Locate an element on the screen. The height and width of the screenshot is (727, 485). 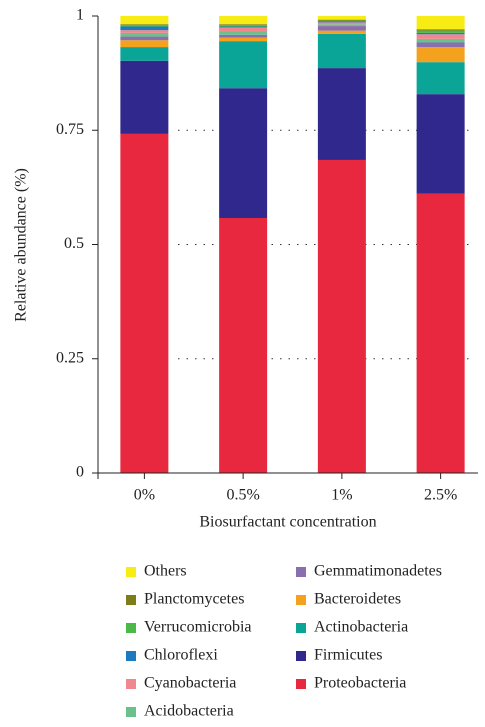
y-tick-label: 0.75 is located at coordinates (70, 129).